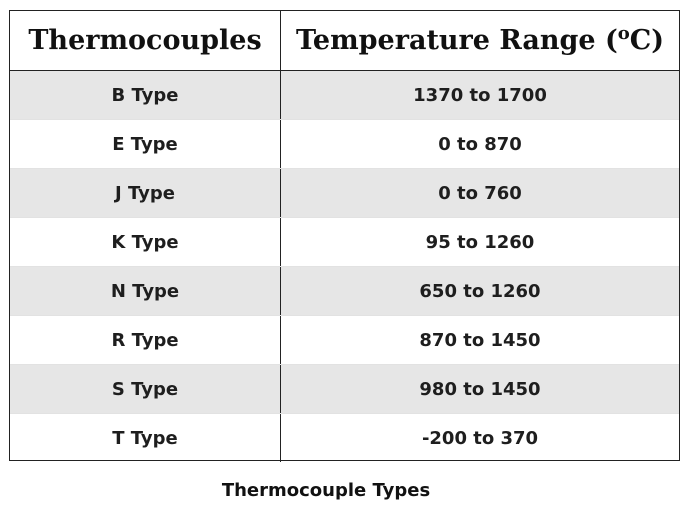 The width and height of the screenshot is (692, 522). What do you see at coordinates (145, 144) in the screenshot?
I see `thermocouple-type-cell: E Type` at bounding box center [145, 144].